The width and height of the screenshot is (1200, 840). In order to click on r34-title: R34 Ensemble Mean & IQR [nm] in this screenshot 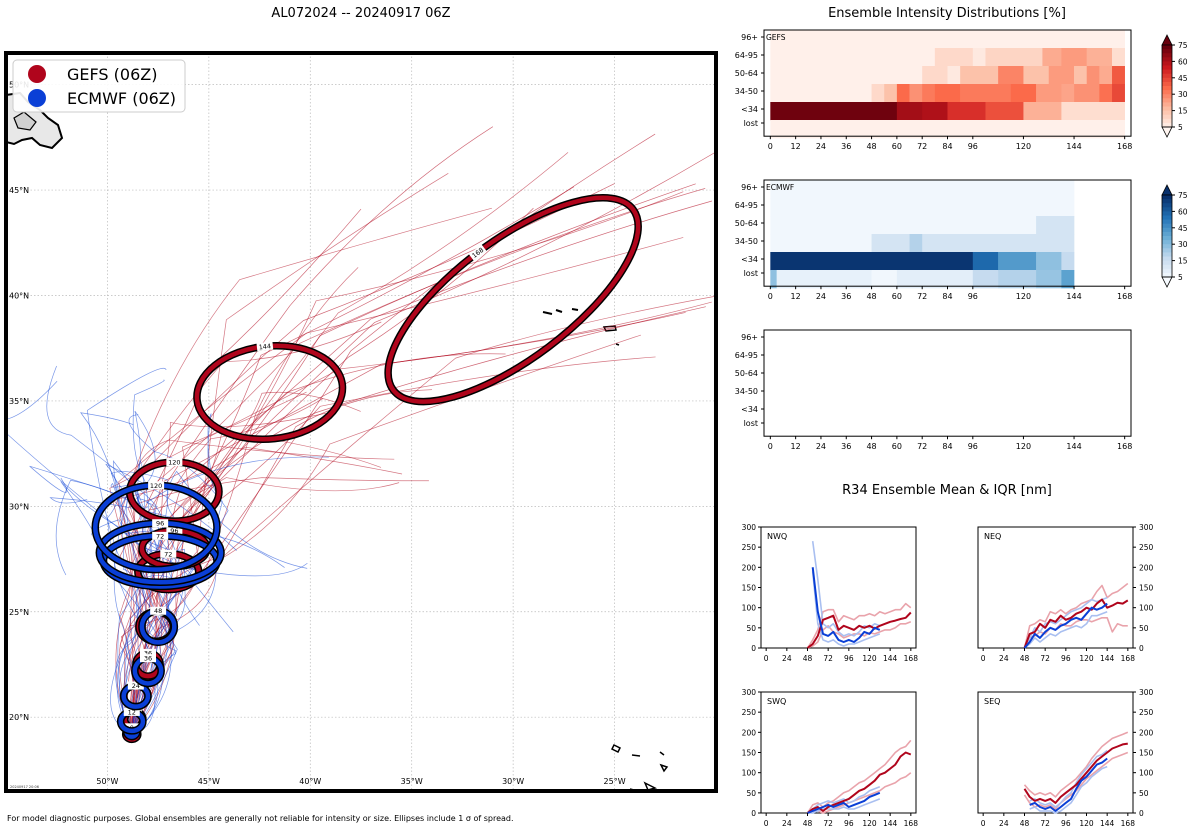, I will do `click(947, 490)`.